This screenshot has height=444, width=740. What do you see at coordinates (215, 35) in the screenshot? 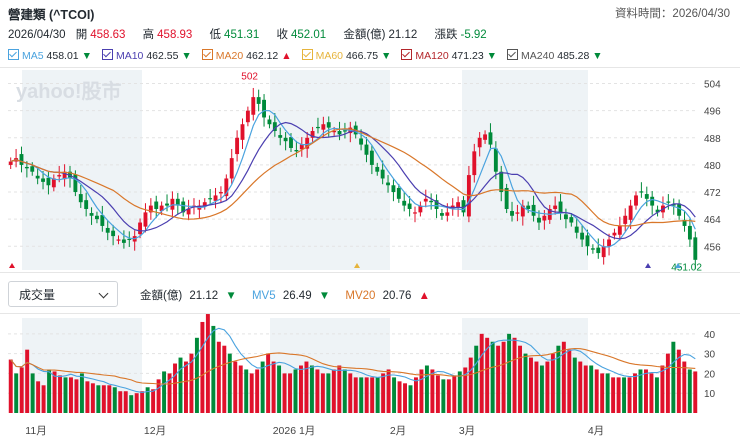
I see `low-label: 低` at bounding box center [215, 35].